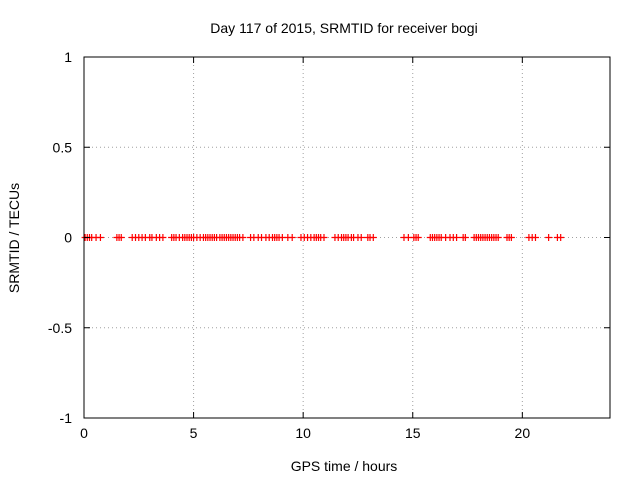 The image size is (640, 480). What do you see at coordinates (68, 57) in the screenshot?
I see `y-tick-label: 1` at bounding box center [68, 57].